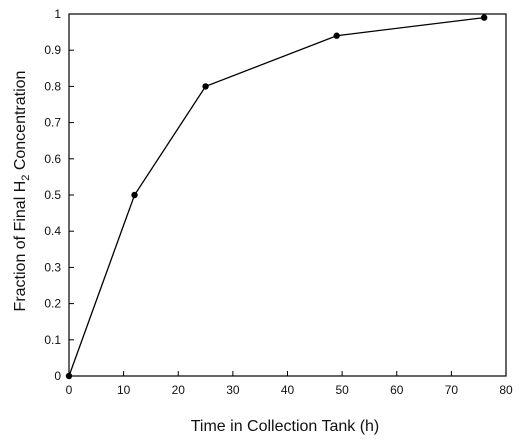 The height and width of the screenshot is (439, 529). I want to click on y-tick-label: 0.9, so click(52, 50).